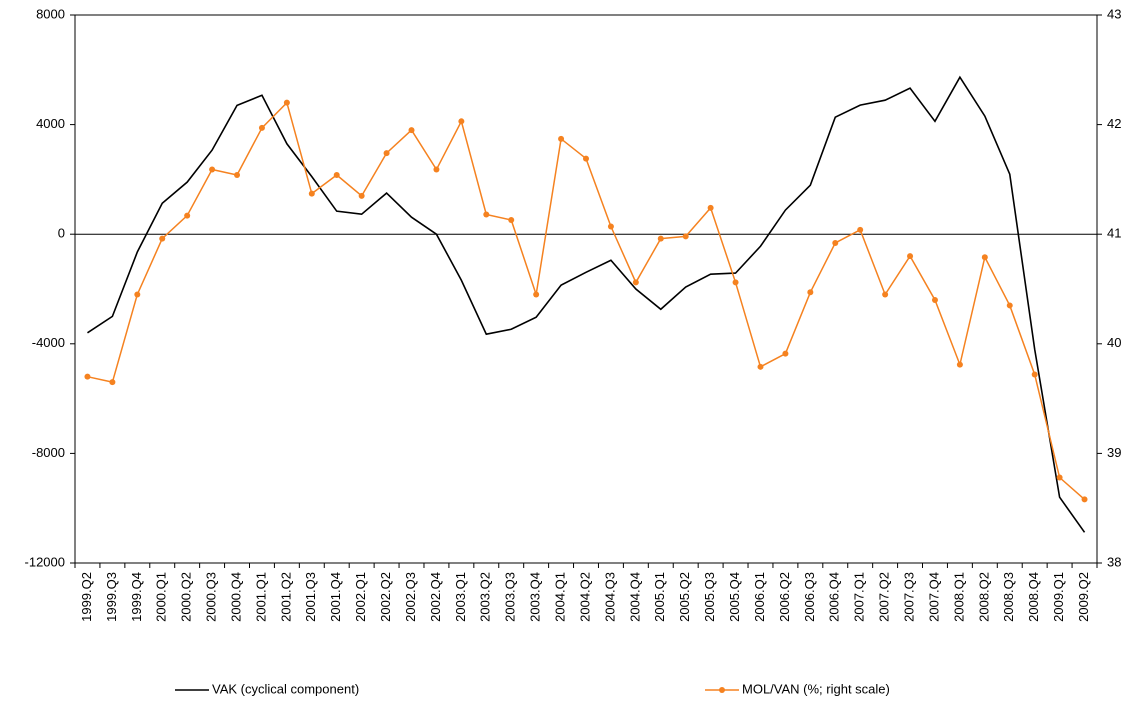 The height and width of the screenshot is (709, 1137). I want to click on y2-tick-label: 39, so click(1114, 452).